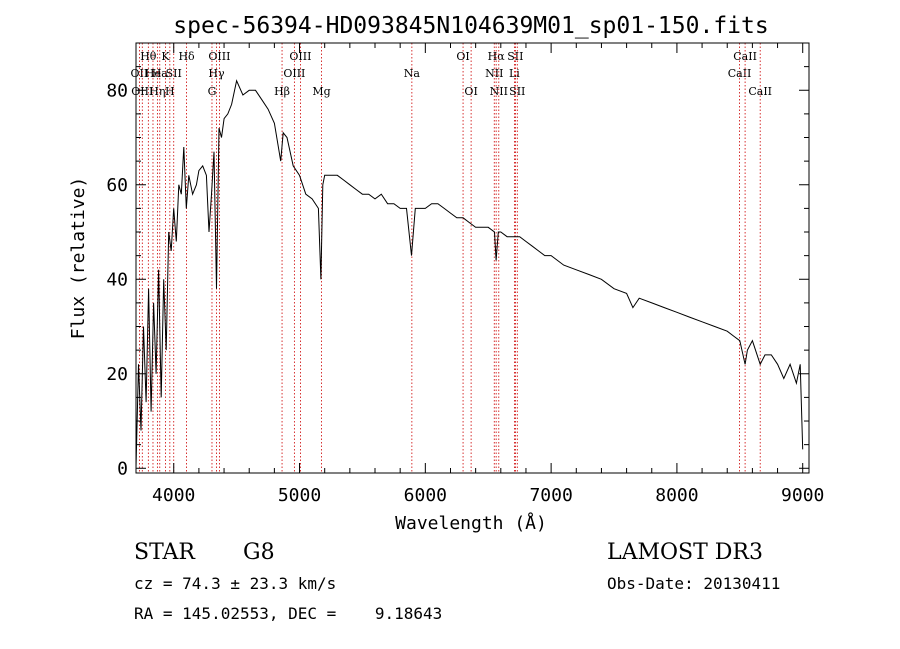 The image size is (900, 649). What do you see at coordinates (259, 552) in the screenshot?
I see `object-subclass: G8` at bounding box center [259, 552].